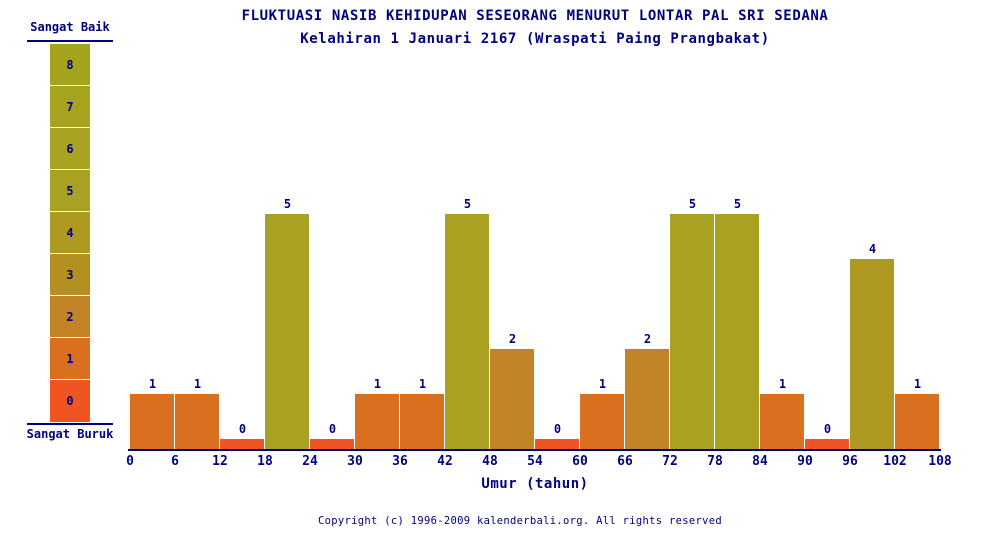 The height and width of the screenshot is (558, 1008). Describe the element at coordinates (70, 434) in the screenshot. I see `legend-bottom-label: Sangat Buruk` at that location.